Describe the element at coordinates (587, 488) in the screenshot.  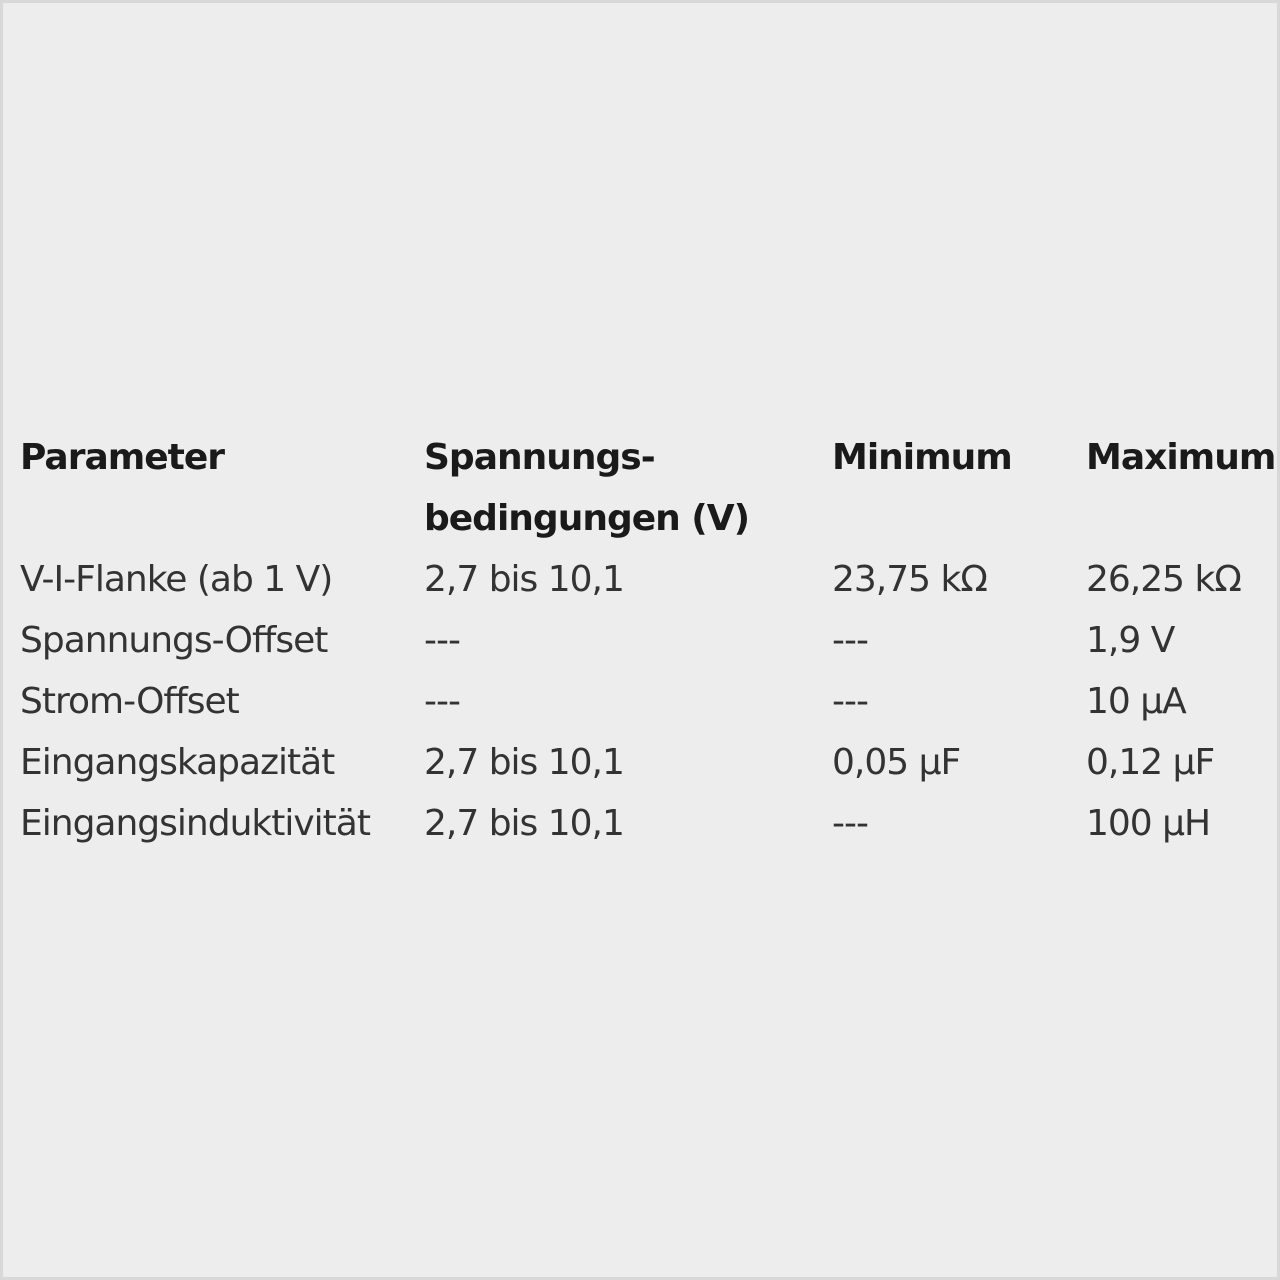
I see `header-cell: Spannungs- bedingungen (V)` at that location.